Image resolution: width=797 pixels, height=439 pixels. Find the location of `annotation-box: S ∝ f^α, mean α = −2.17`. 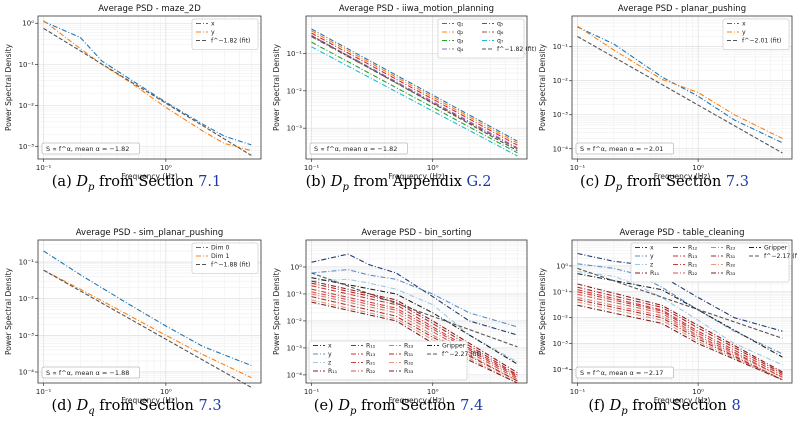

annotation-box: S ∝ f^α, mean α = −2.17 is located at coordinates (624, 372).